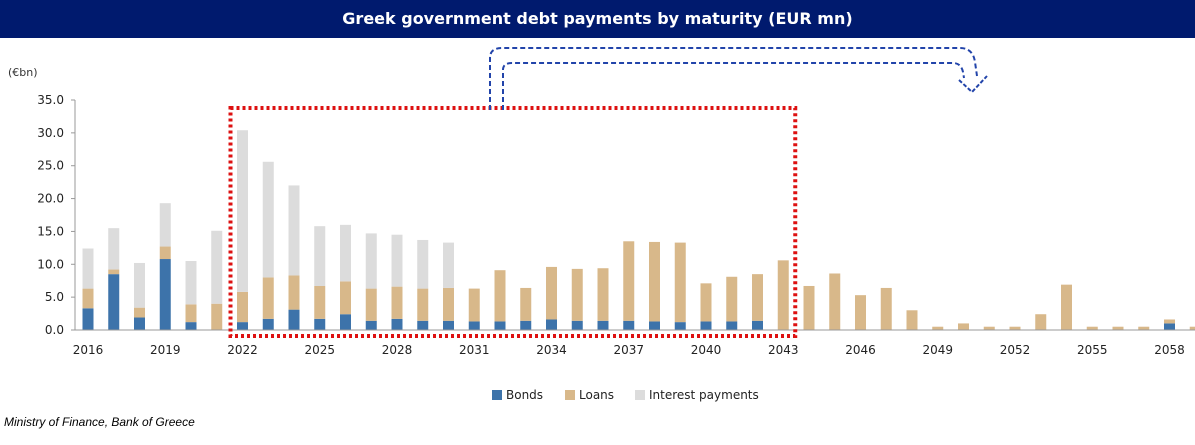  What do you see at coordinates (23, 72) in the screenshot?
I see `y-unit-label: (€bn)` at bounding box center [23, 72].